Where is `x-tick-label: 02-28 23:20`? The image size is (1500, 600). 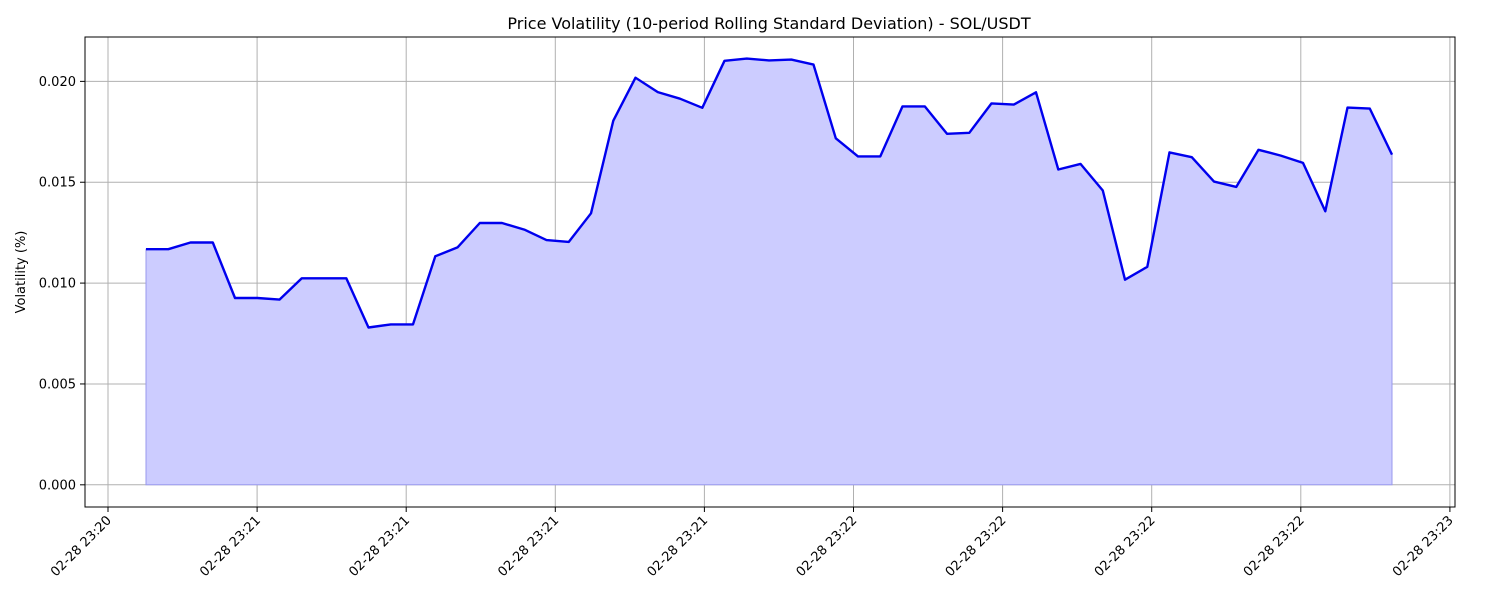
x-tick-label: 02-28 23:20 is located at coordinates (81, 546).